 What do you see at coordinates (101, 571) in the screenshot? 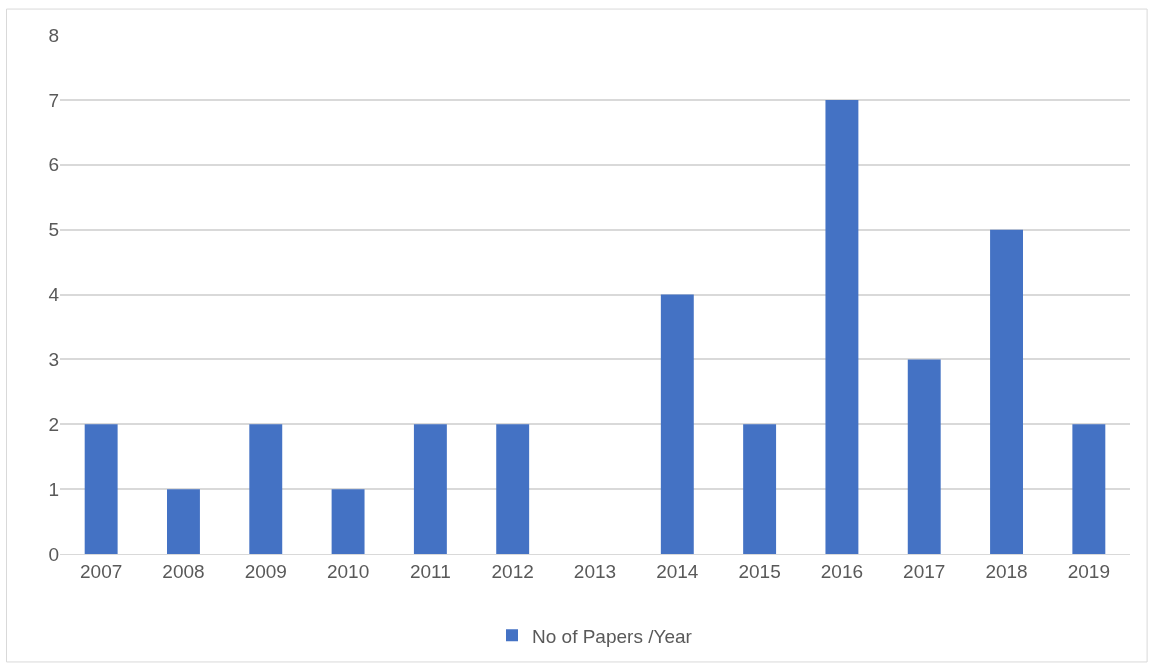
I see `x-tick-label: 2007` at bounding box center [101, 571].